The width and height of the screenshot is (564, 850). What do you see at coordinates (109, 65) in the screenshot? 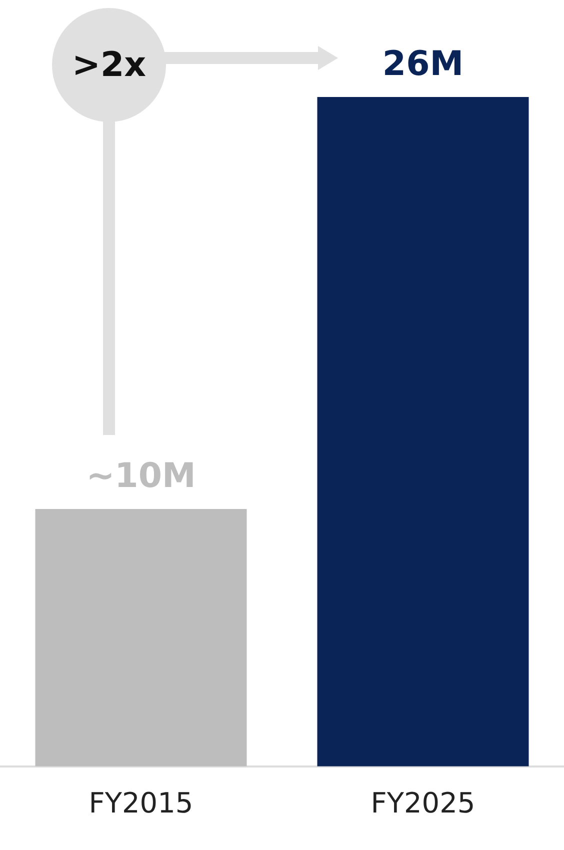
I see `text: >2x` at bounding box center [109, 65].